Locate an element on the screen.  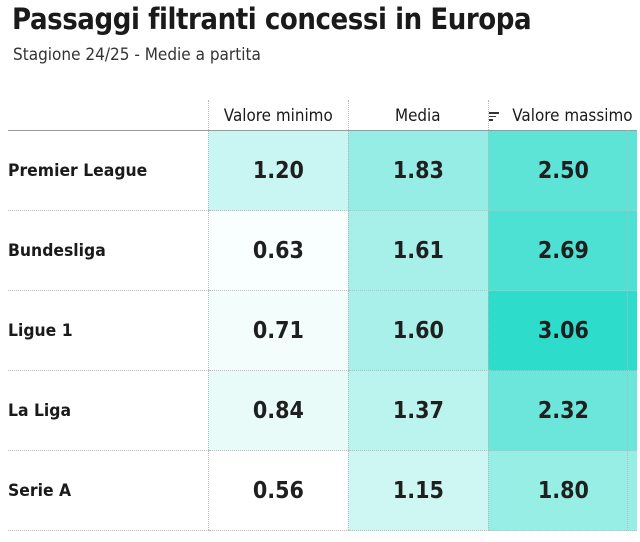
cell-value: 1.15 is located at coordinates (418, 490).